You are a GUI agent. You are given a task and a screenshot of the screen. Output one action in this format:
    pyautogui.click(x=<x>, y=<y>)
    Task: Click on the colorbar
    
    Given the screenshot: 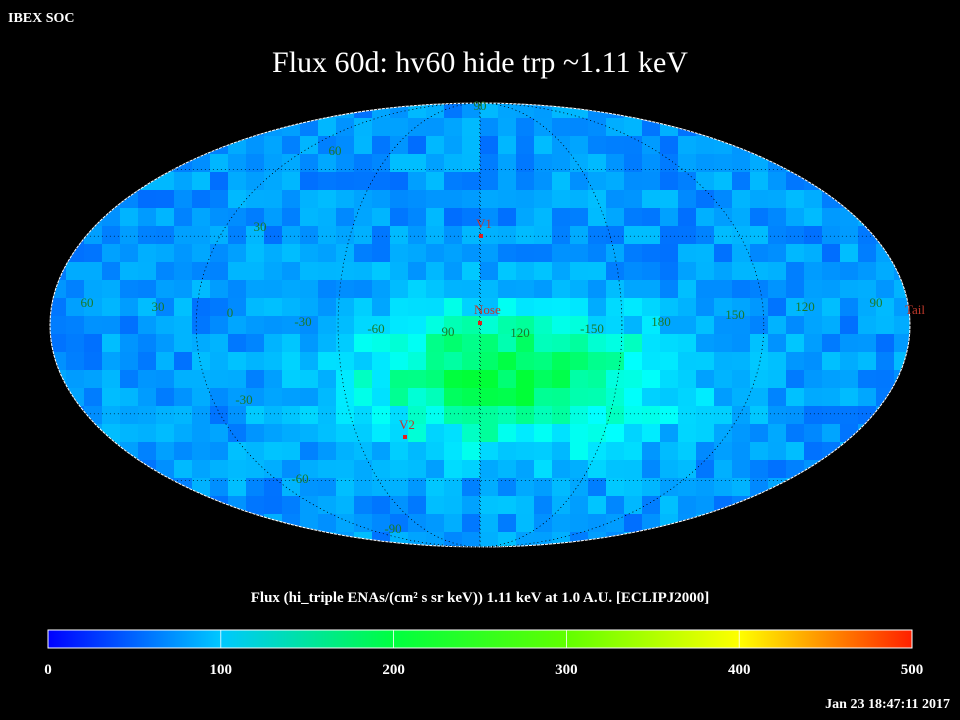 What is the action you would take?
    pyautogui.click(x=480, y=639)
    